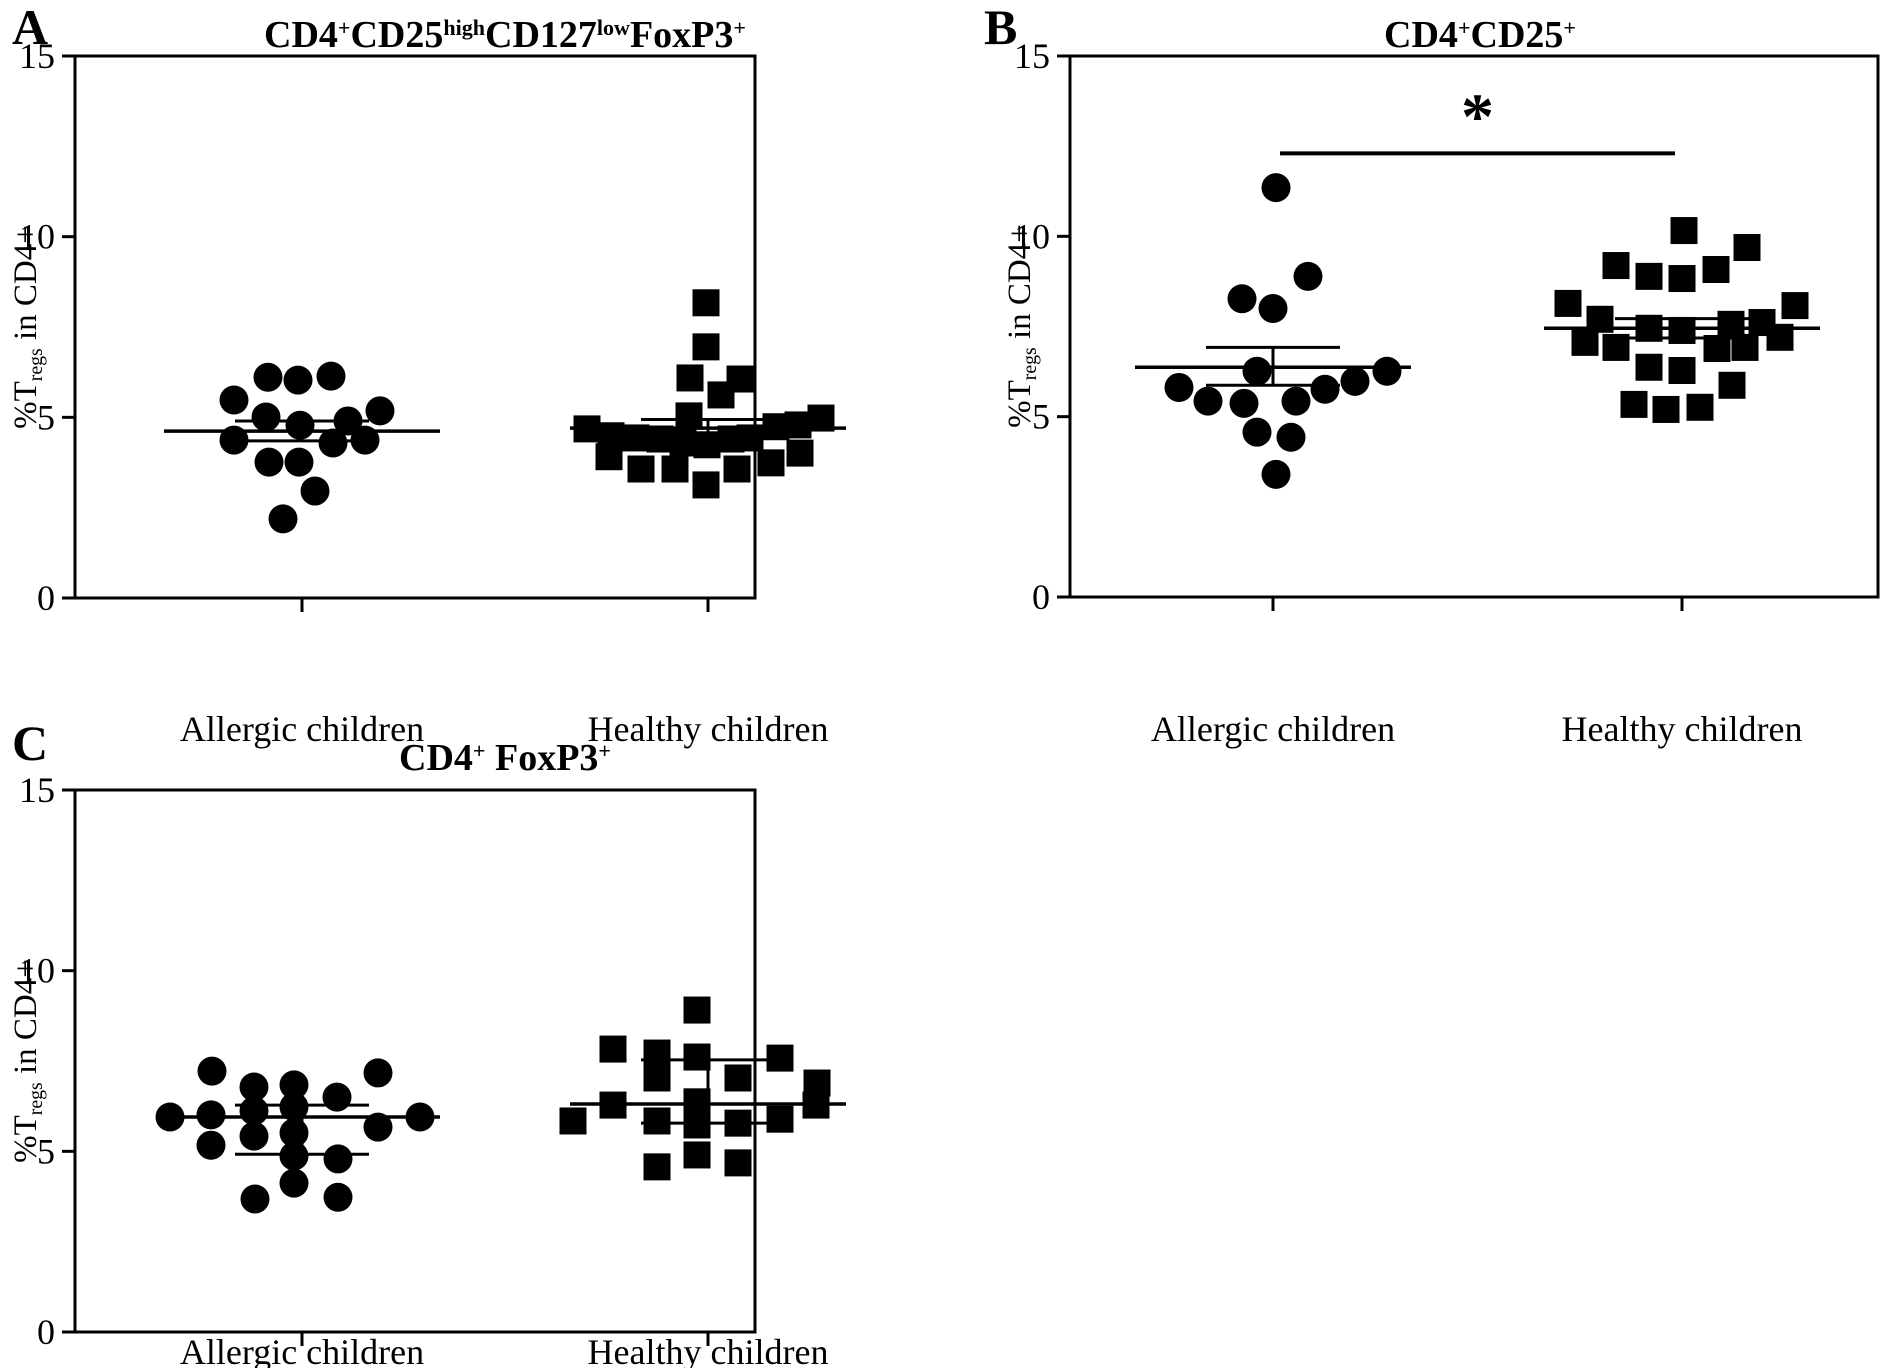 The width and height of the screenshot is (1885, 1368). Describe the element at coordinates (464, 27) in the screenshot. I see `superscript: high` at that location.